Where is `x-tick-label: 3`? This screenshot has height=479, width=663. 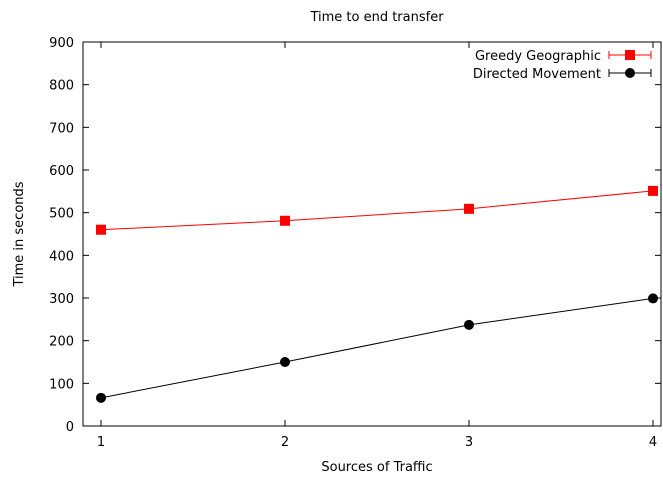 x-tick-label: 3 is located at coordinates (469, 442).